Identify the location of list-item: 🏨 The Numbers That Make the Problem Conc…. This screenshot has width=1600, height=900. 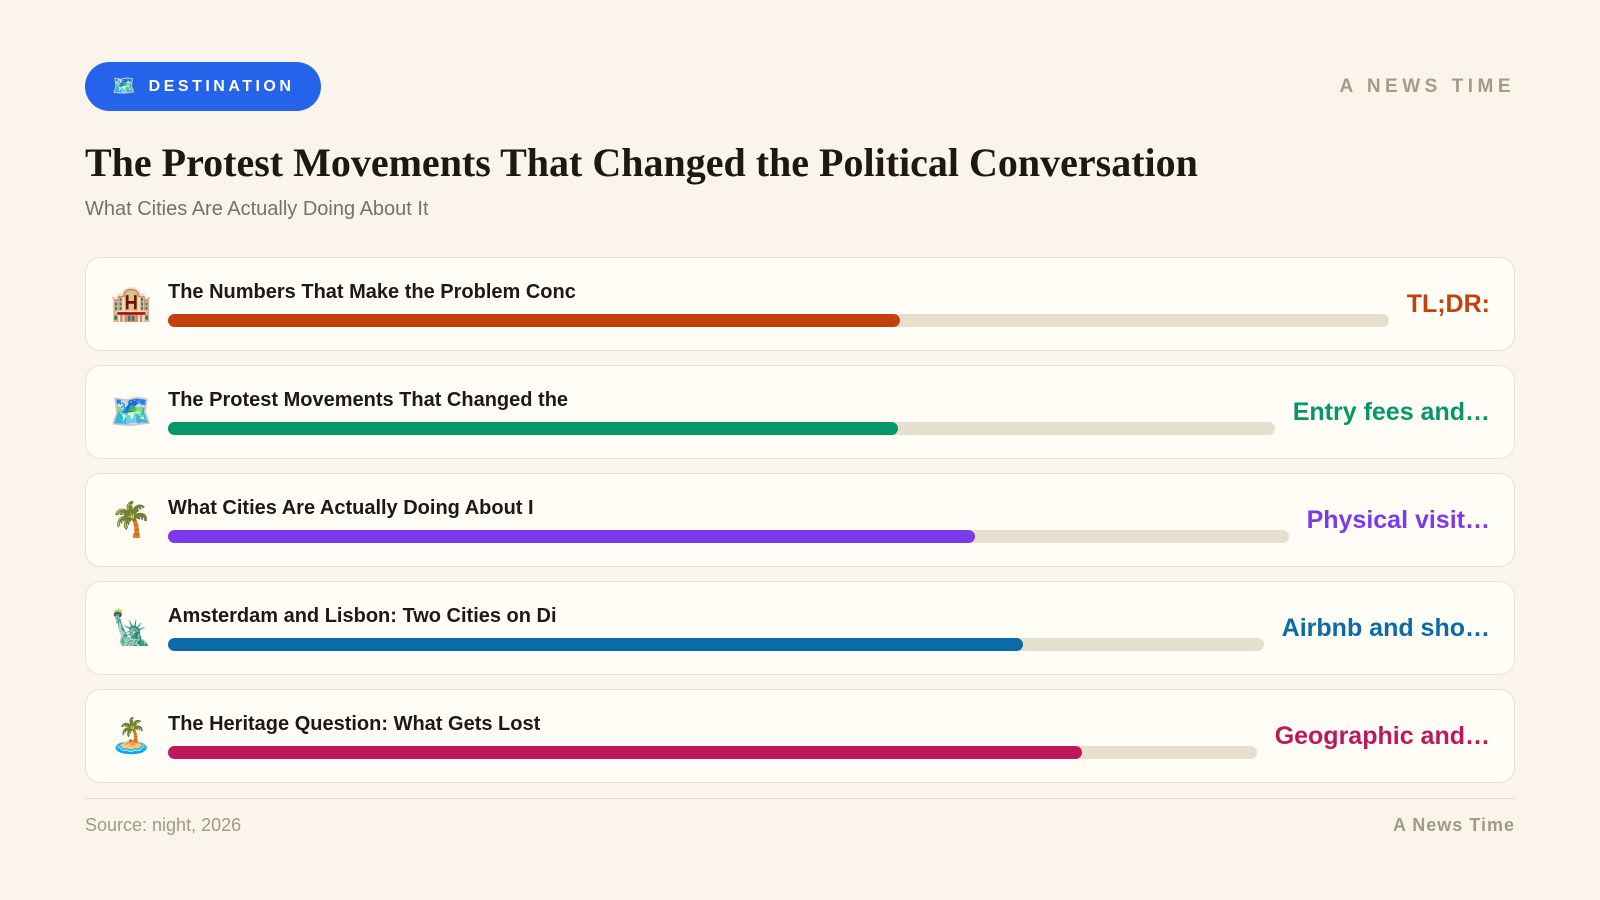
(800, 304).